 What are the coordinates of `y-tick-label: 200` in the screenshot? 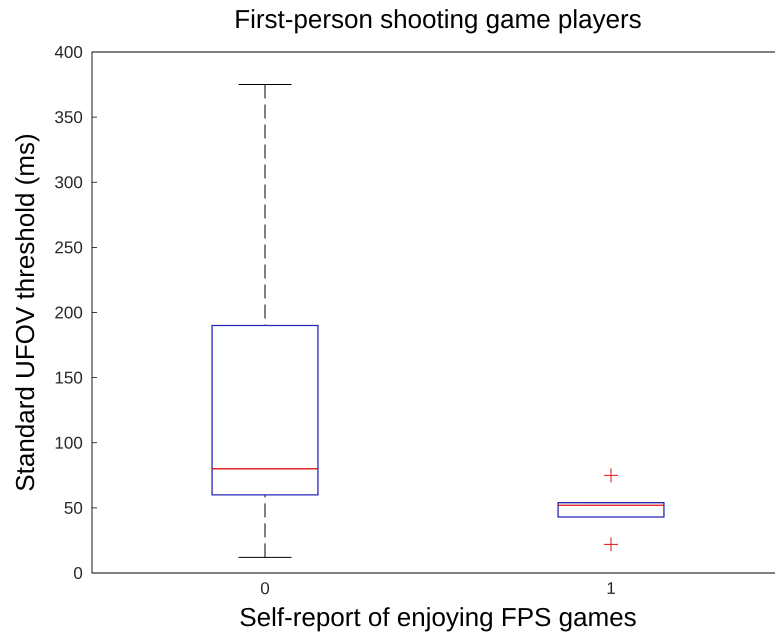 It's located at (68, 312).